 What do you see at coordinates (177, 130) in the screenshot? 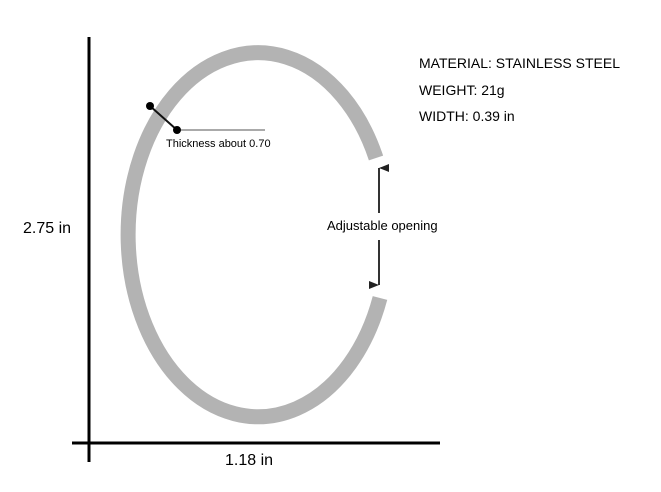
I see `thickness-dot-inner` at bounding box center [177, 130].